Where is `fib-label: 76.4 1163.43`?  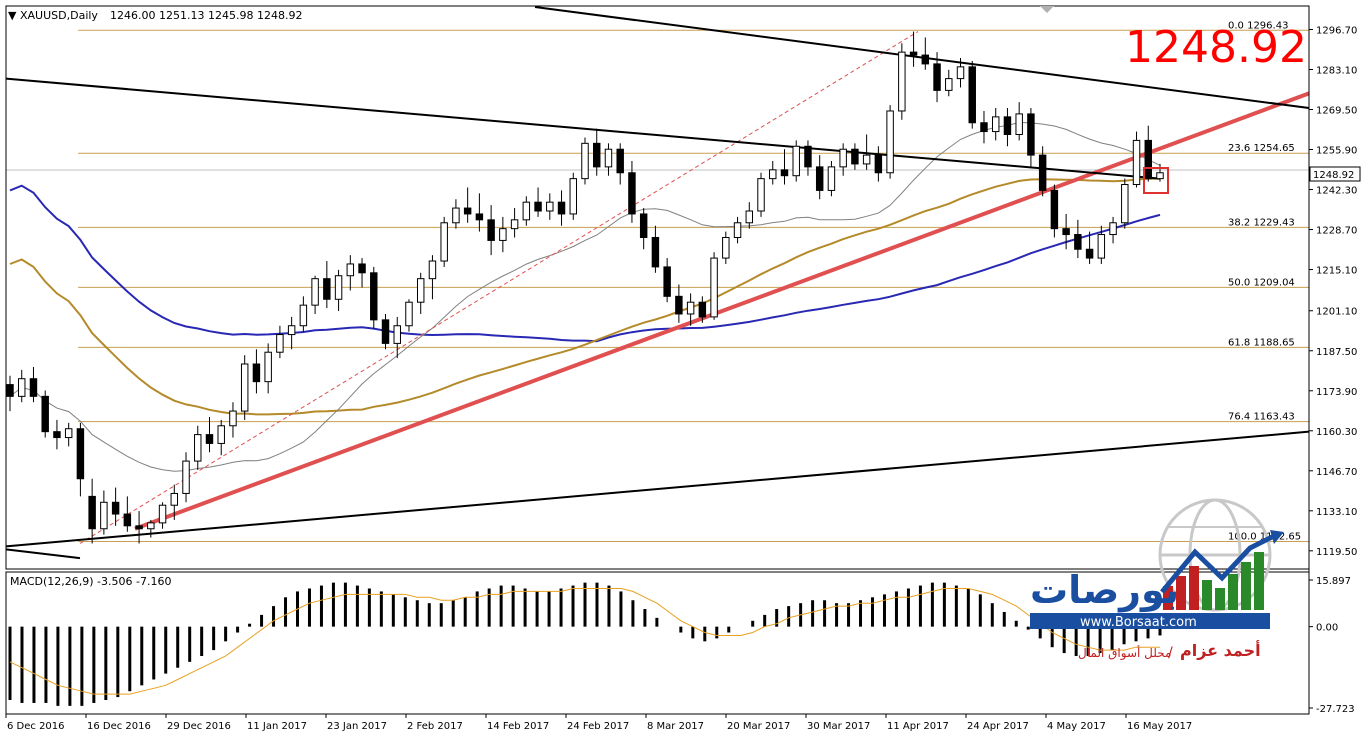
fib-label: 76.4 1163.43 is located at coordinates (1261, 417).